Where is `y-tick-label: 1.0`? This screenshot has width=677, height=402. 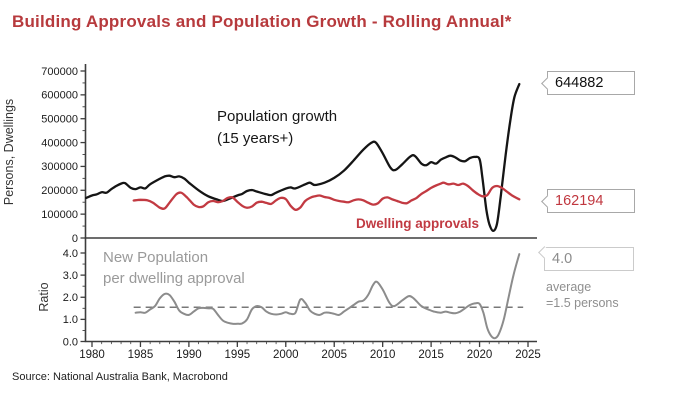
y-tick-label: 1.0 is located at coordinates (70, 320).